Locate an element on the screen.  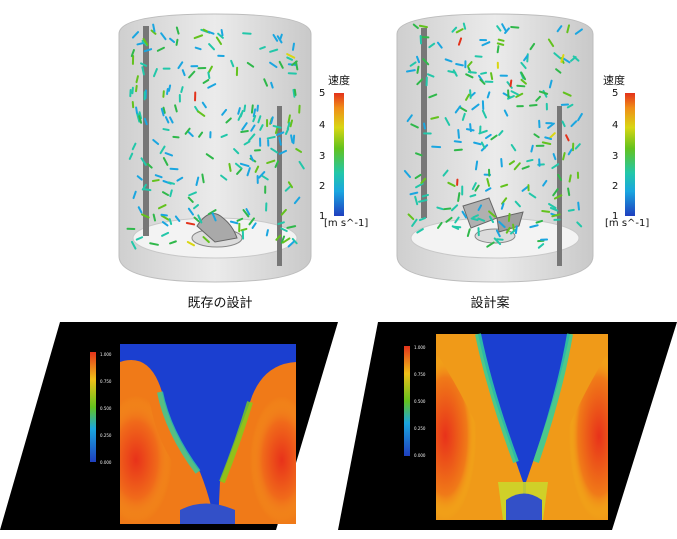
colorbar-tick: 2 is located at coordinates (322, 186).